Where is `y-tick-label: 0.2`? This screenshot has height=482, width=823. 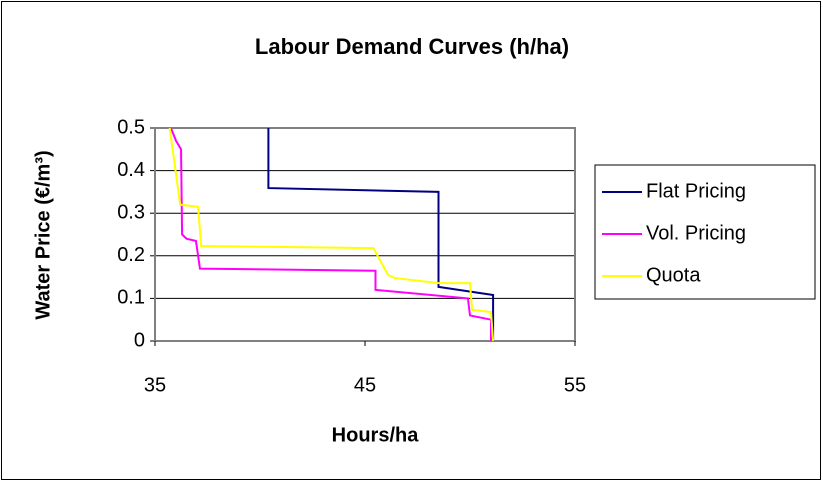 y-tick-label: 0.2 is located at coordinates (131, 255).